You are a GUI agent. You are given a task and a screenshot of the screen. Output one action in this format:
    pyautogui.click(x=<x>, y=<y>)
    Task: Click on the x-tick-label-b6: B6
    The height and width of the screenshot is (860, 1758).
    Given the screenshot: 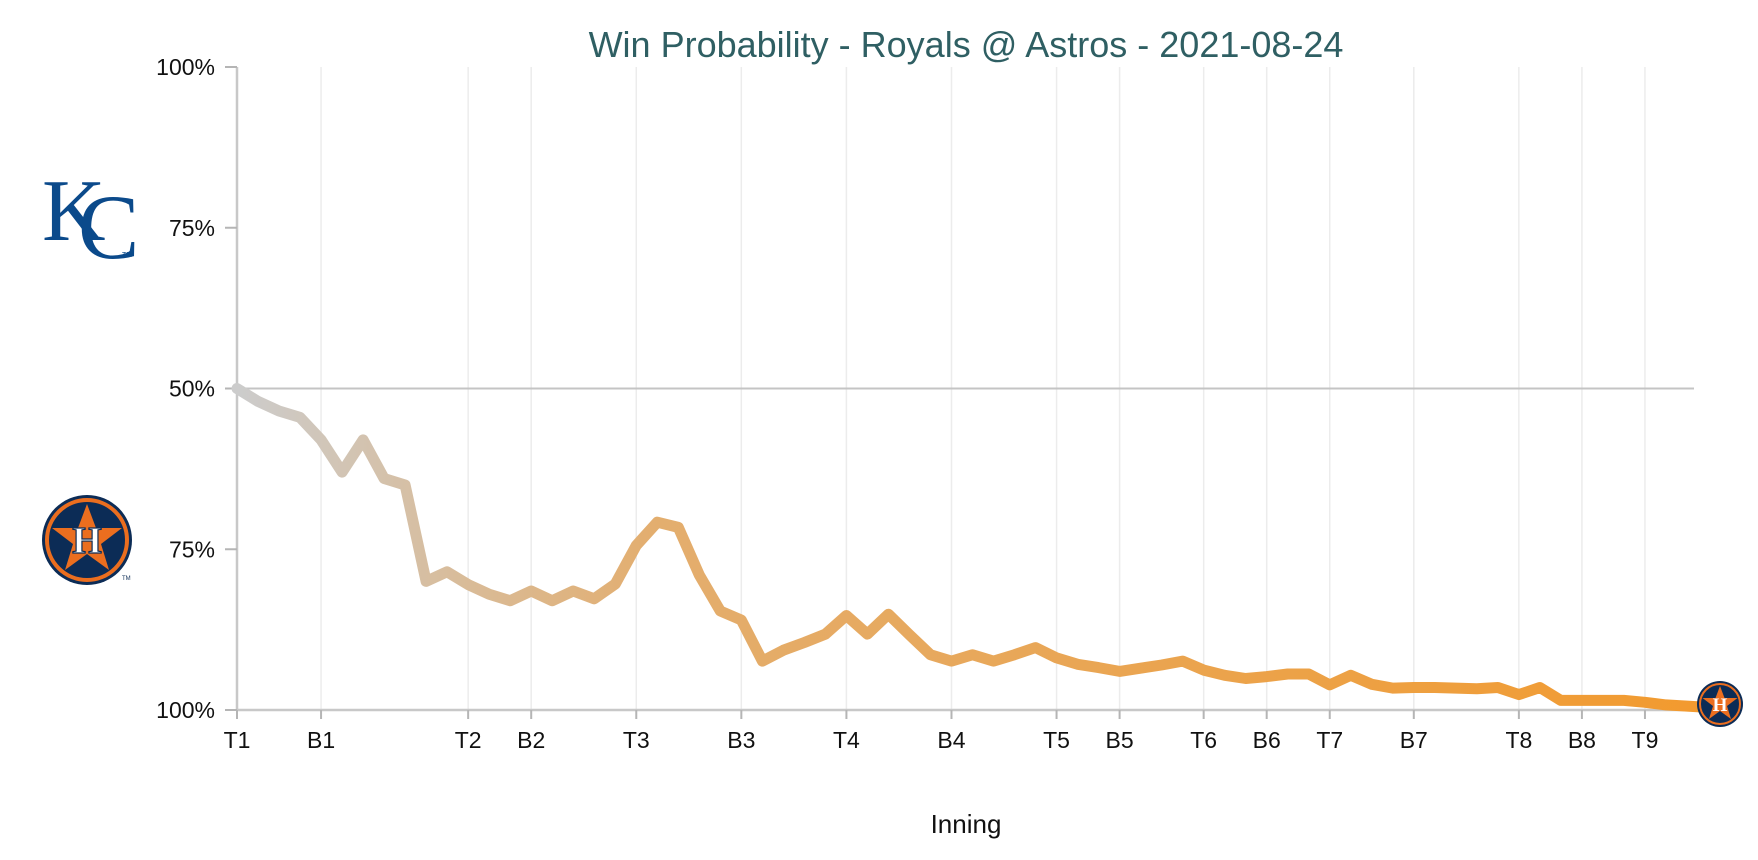 What is the action you would take?
    pyautogui.click(x=1267, y=740)
    